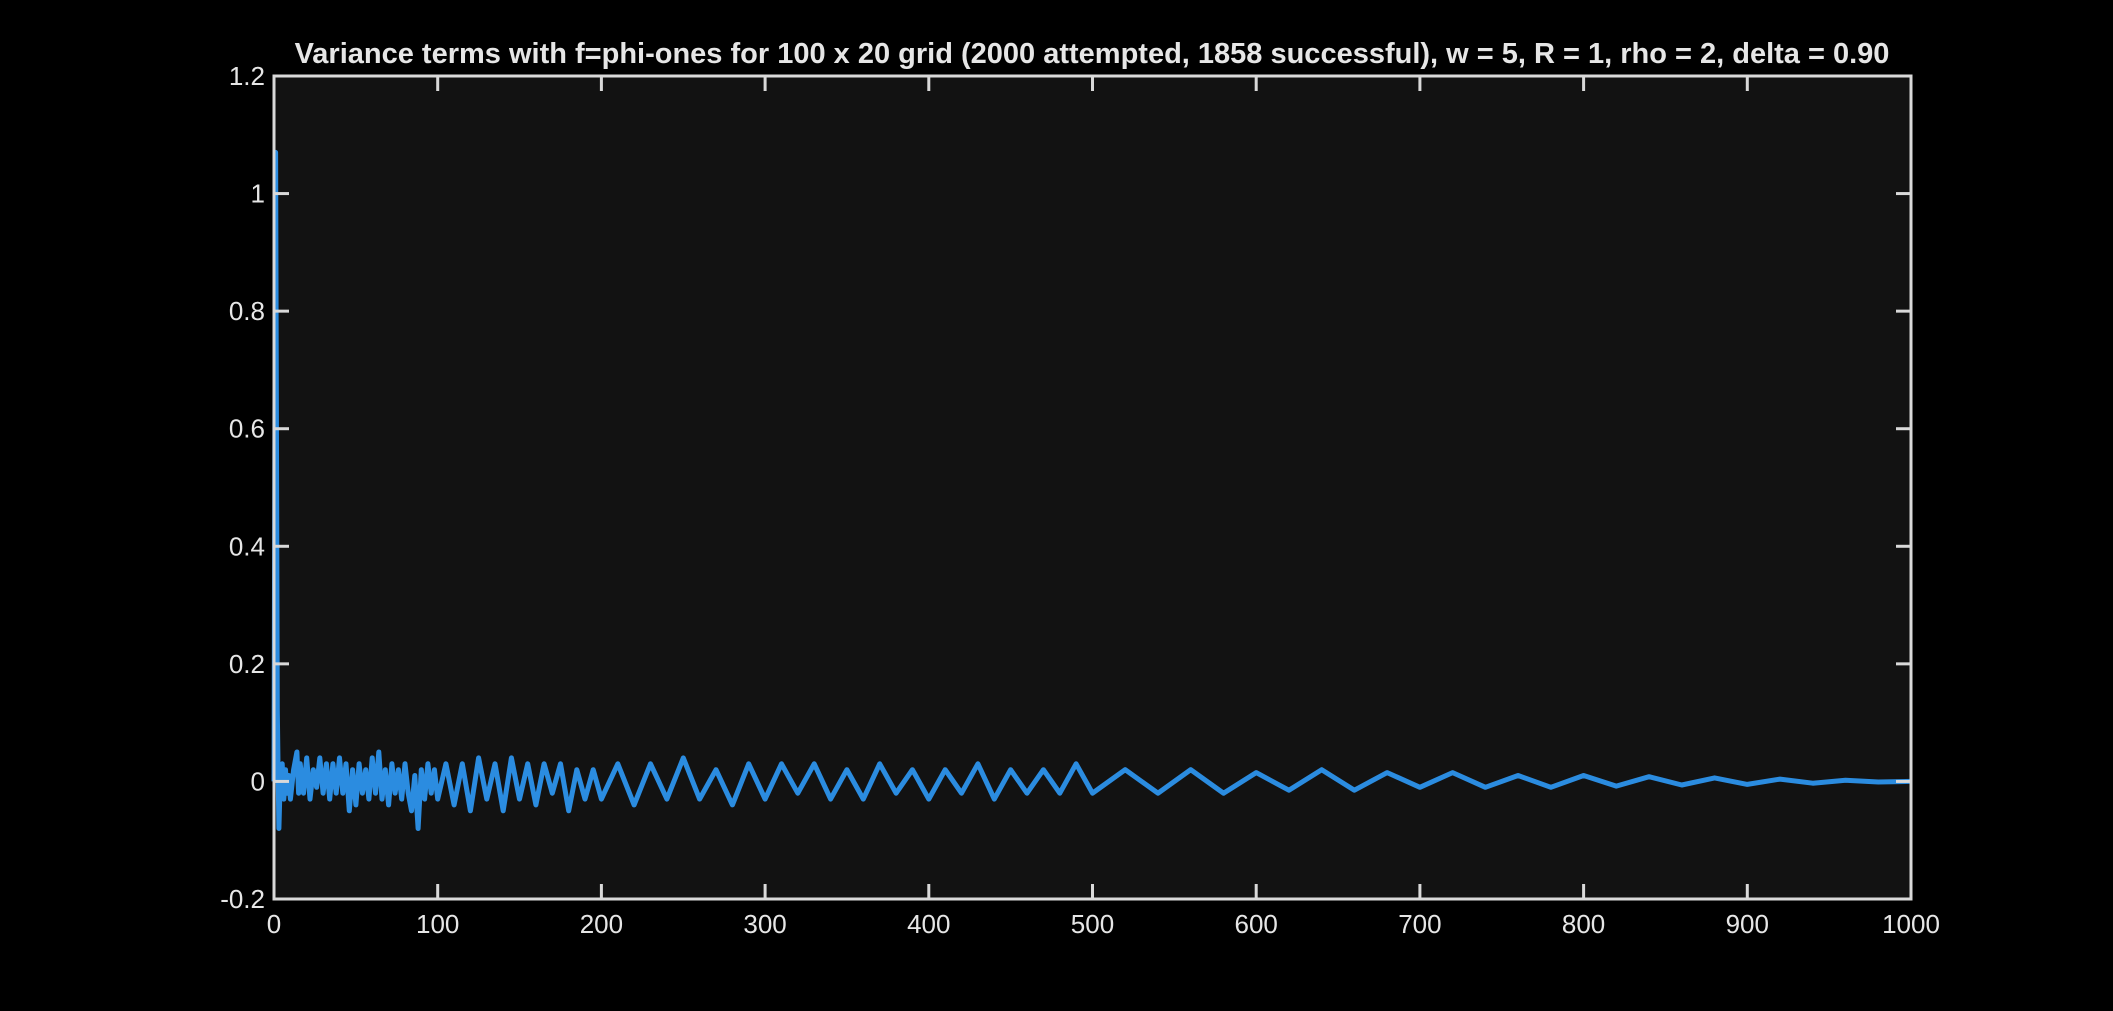  Describe the element at coordinates (247, 664) in the screenshot. I see `y-tick-label: 0.2` at that location.